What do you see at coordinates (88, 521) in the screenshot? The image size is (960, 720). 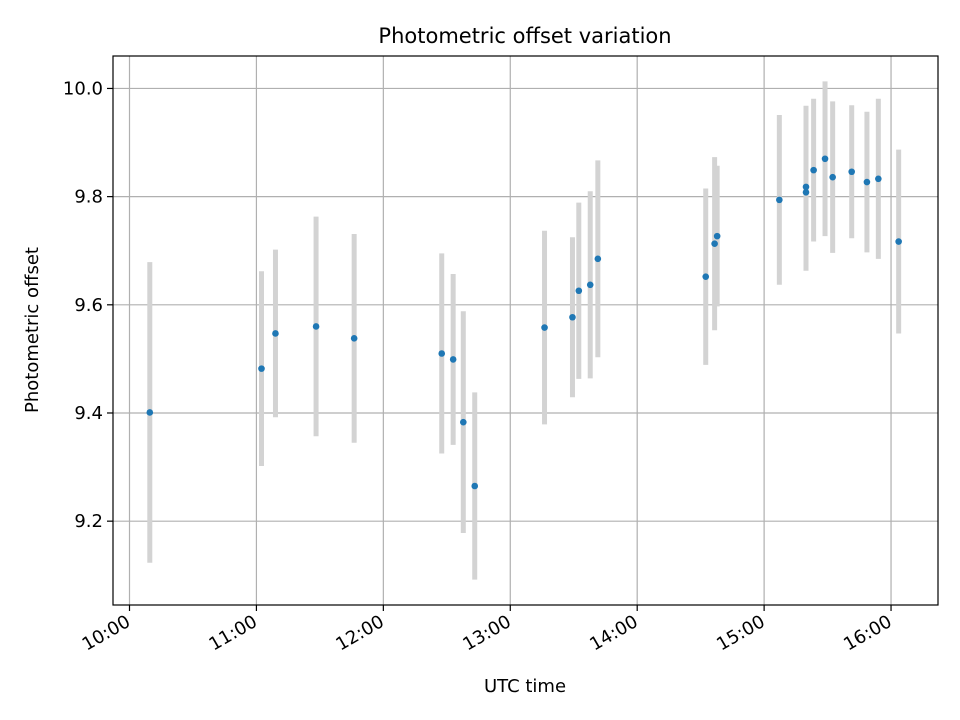 I see `y-tick-label: 9.2` at bounding box center [88, 521].